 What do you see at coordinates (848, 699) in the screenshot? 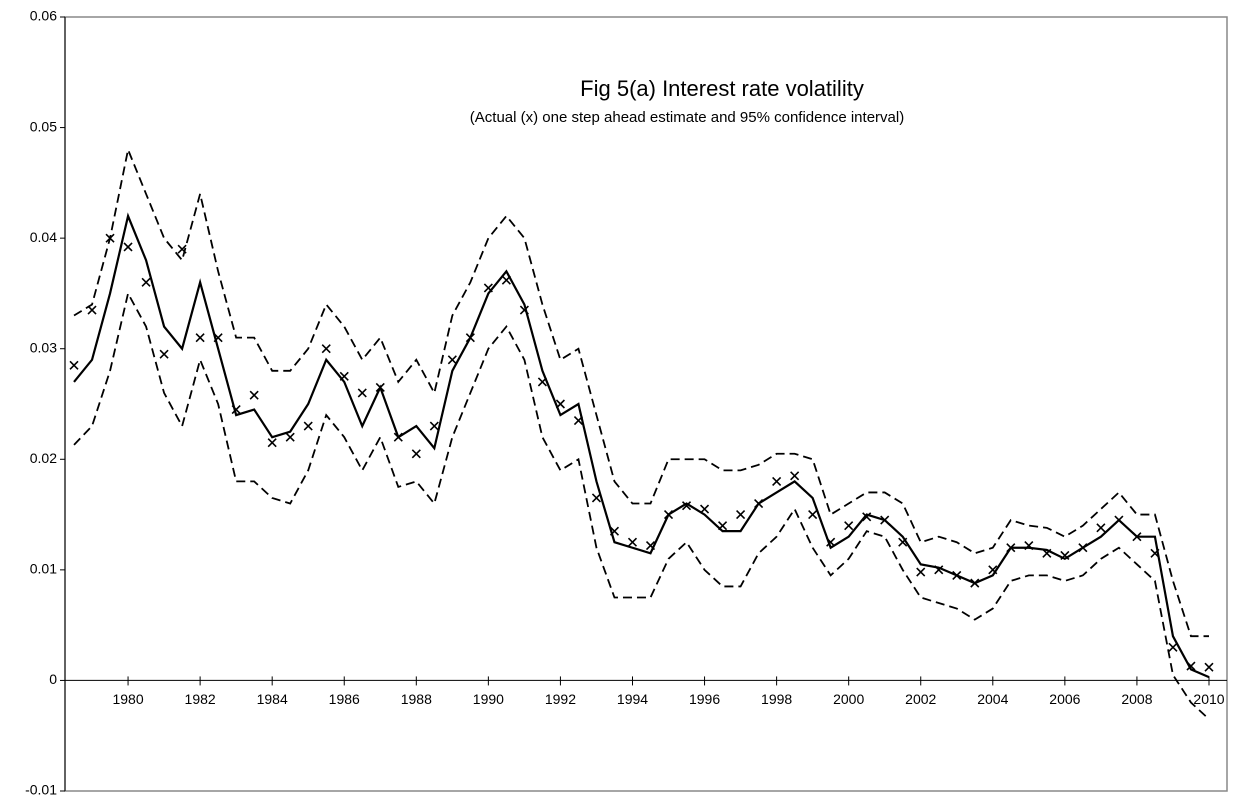
I see `x-tick-label: 2000` at bounding box center [848, 699].